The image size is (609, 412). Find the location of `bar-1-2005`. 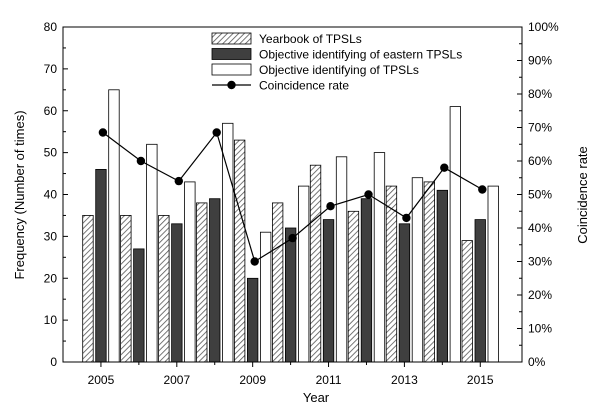

bar-1-2005 is located at coordinates (88, 288).